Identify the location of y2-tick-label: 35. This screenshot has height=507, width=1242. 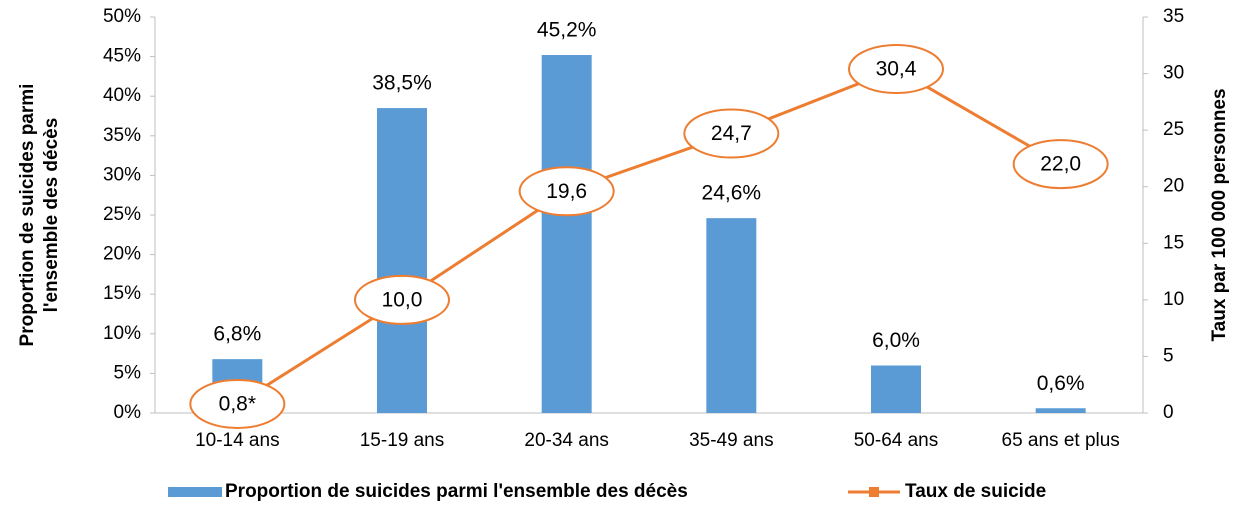
(1173, 16).